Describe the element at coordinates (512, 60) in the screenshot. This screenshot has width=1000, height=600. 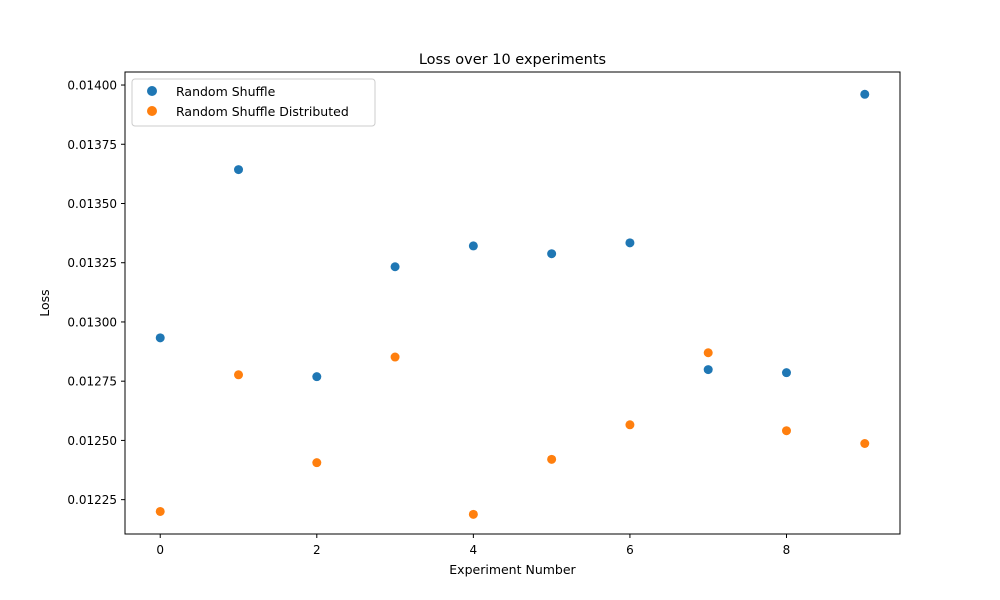
I see `chart-title: Loss over 10 experiments` at that location.